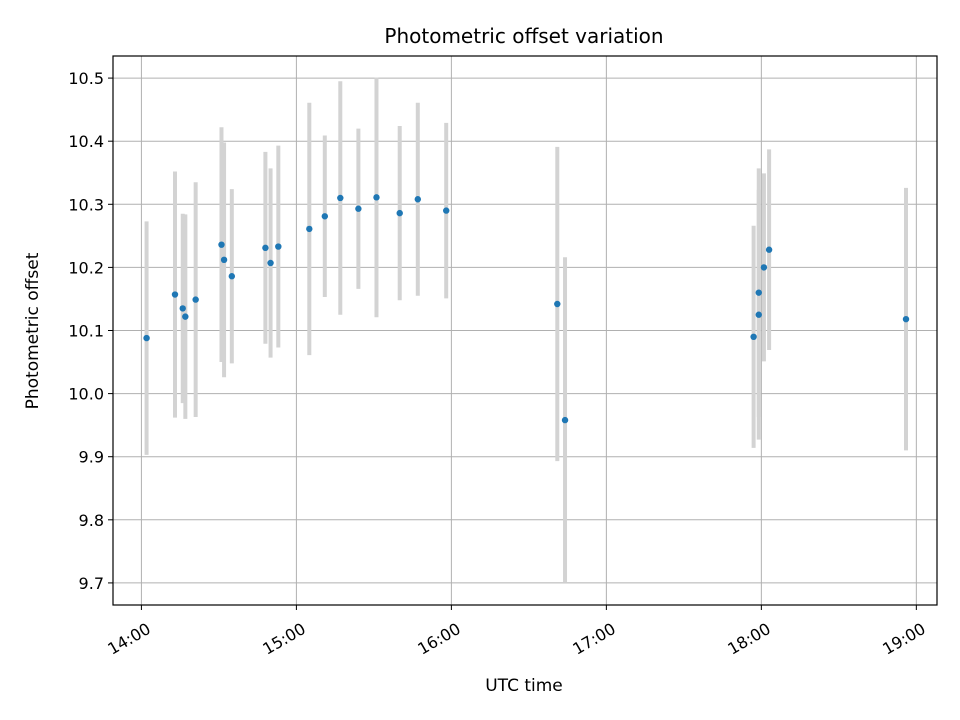  What do you see at coordinates (91, 520) in the screenshot?
I see `y-tick-label: 9.8` at bounding box center [91, 520].